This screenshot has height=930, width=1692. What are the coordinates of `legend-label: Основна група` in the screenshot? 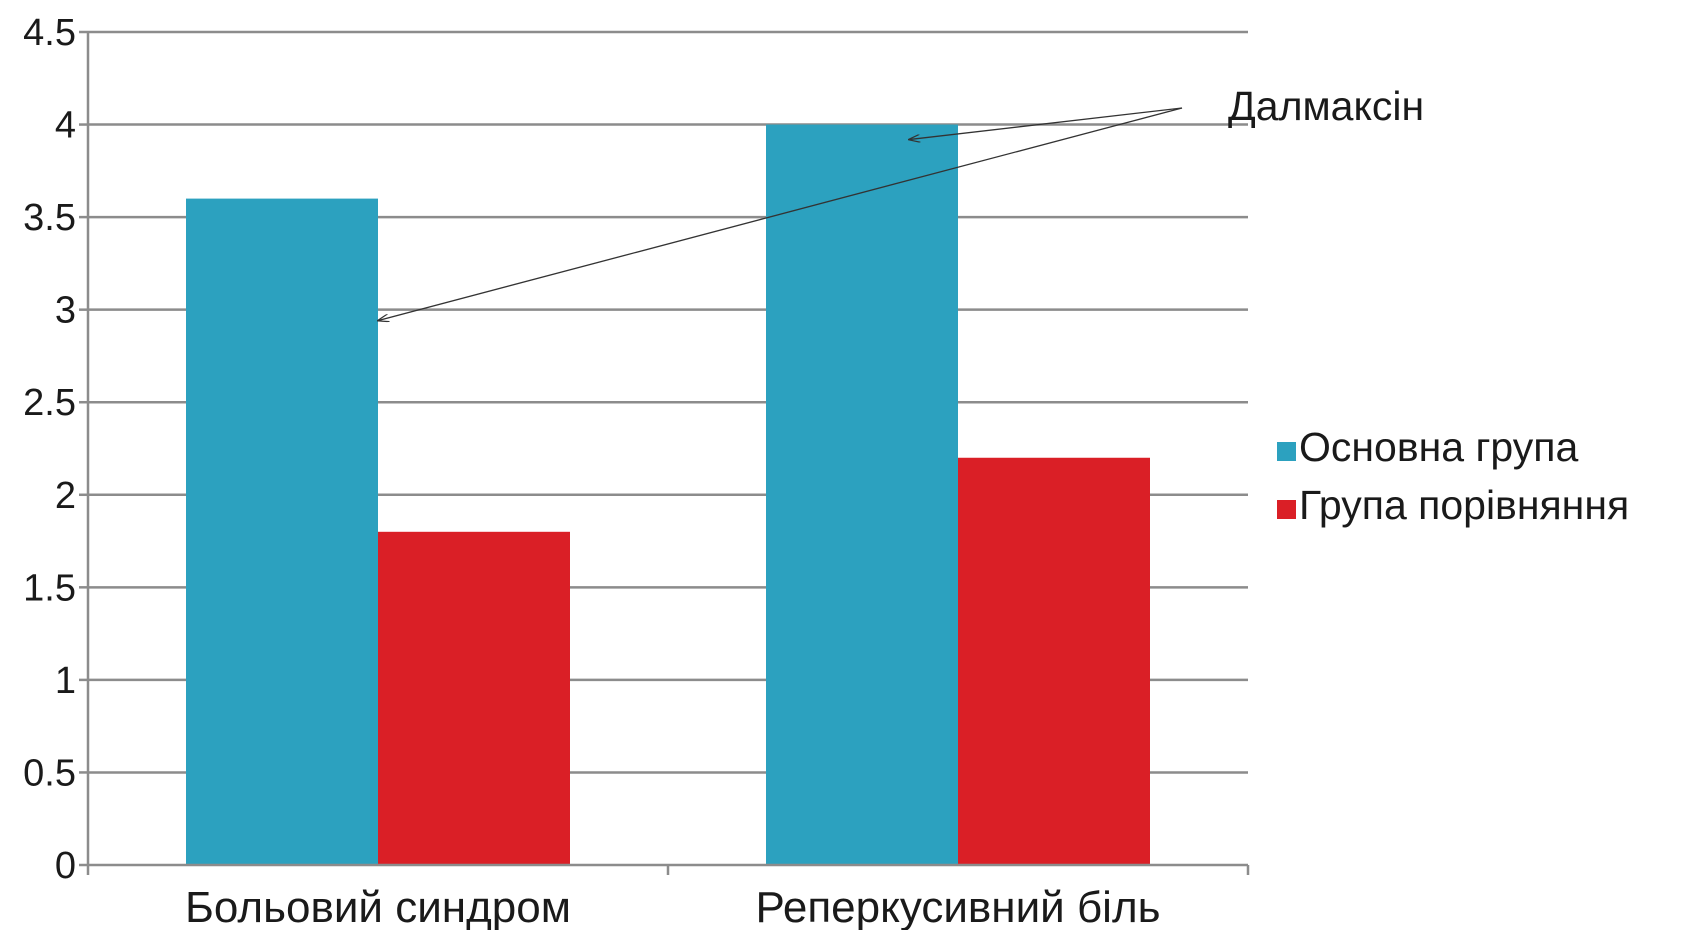 It's located at (1438, 447).